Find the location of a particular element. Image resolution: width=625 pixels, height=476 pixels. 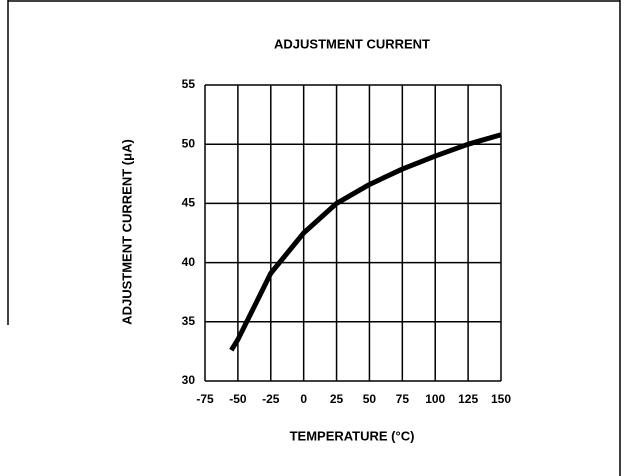

x-tick-label: 0 is located at coordinates (303, 399).